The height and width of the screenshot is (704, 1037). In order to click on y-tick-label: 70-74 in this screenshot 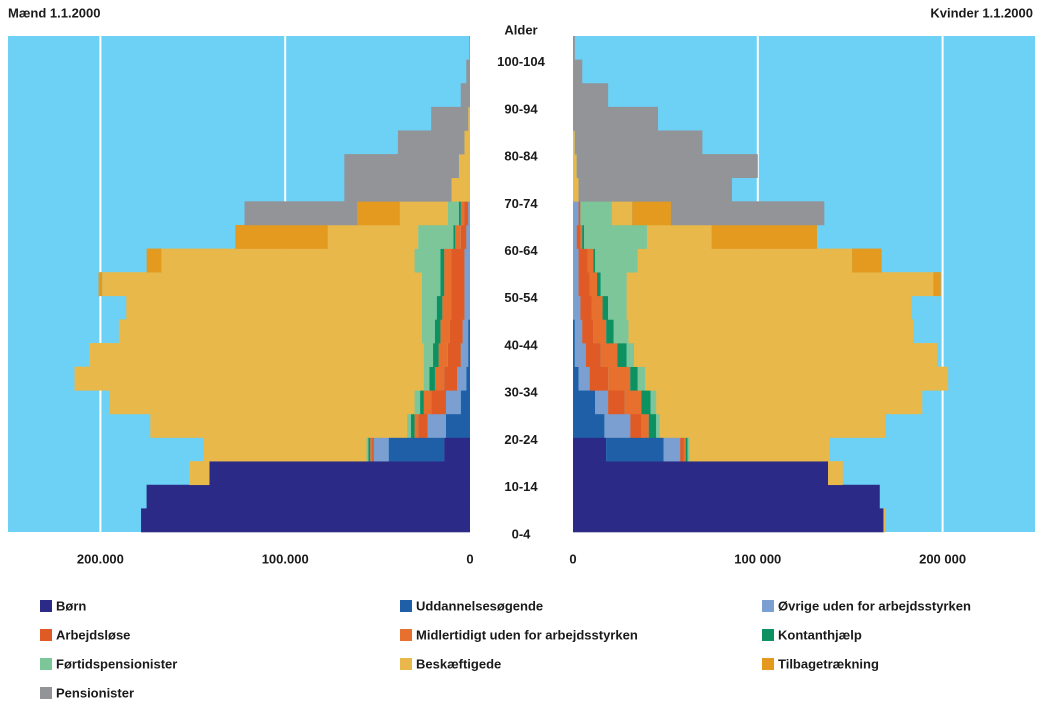, I will do `click(521, 203)`.